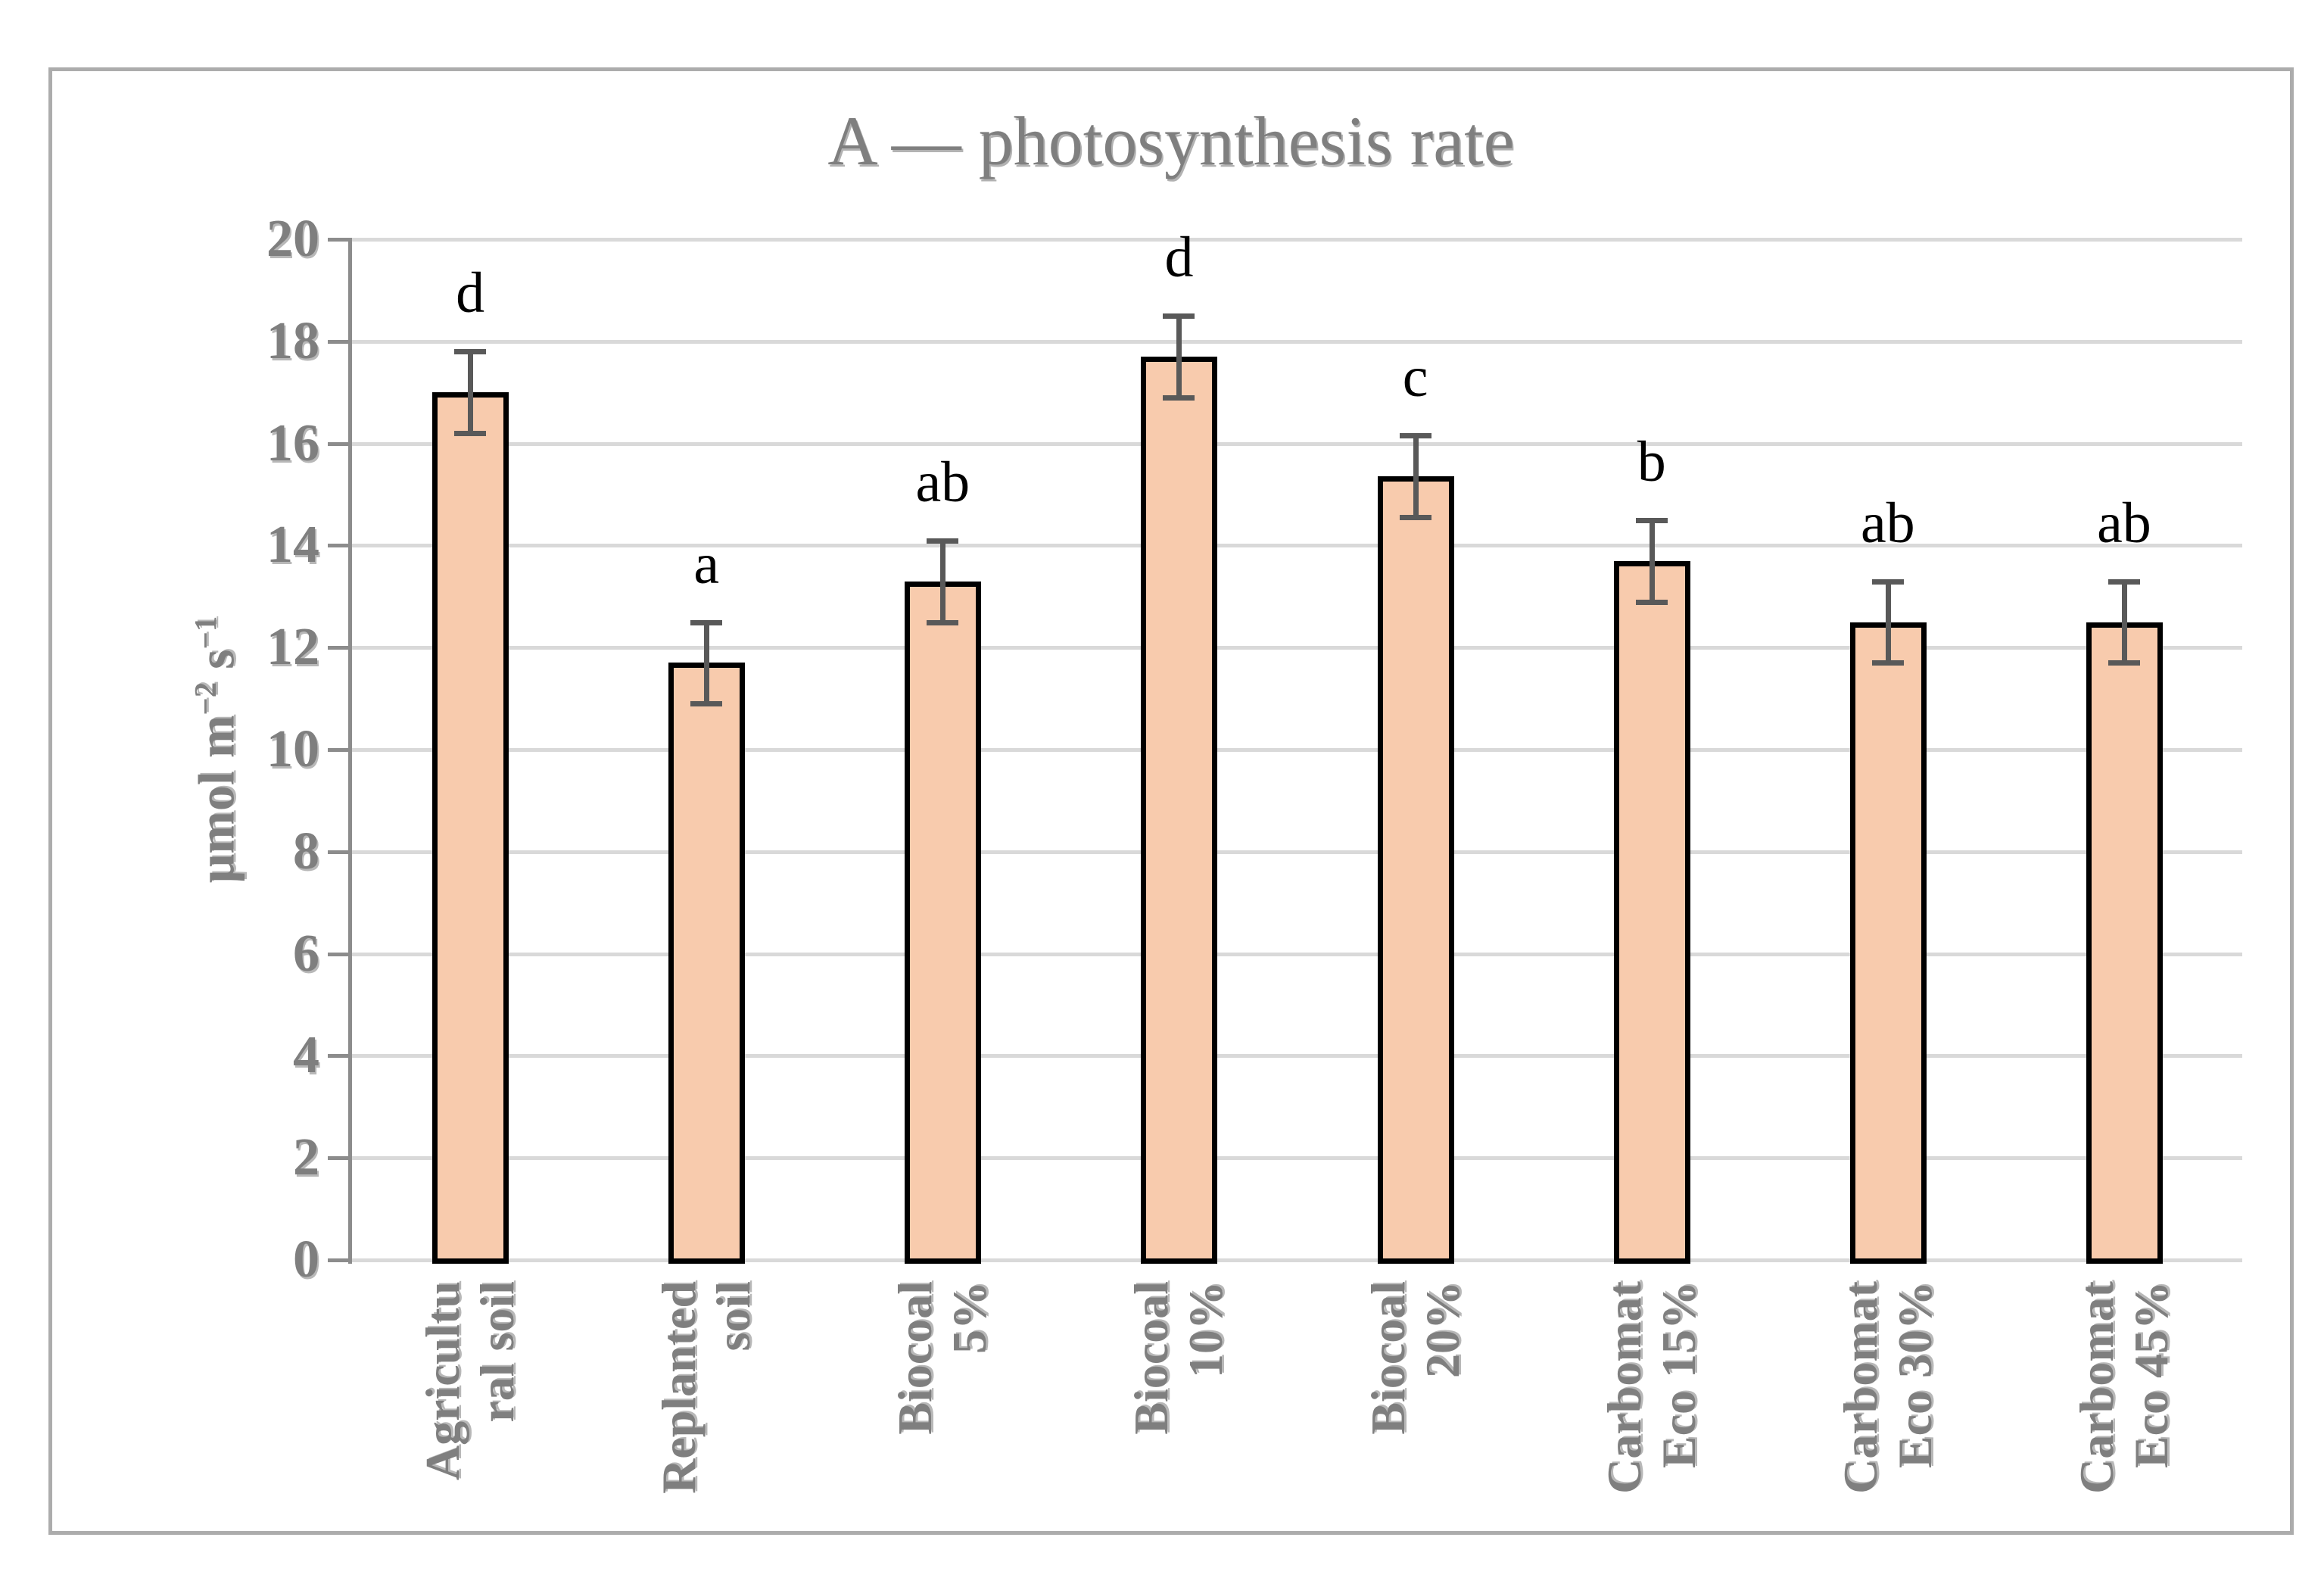 The width and height of the screenshot is (2324, 1581). Describe the element at coordinates (942, 1358) in the screenshot. I see `x-category-label: Biocoal 5%` at that location.